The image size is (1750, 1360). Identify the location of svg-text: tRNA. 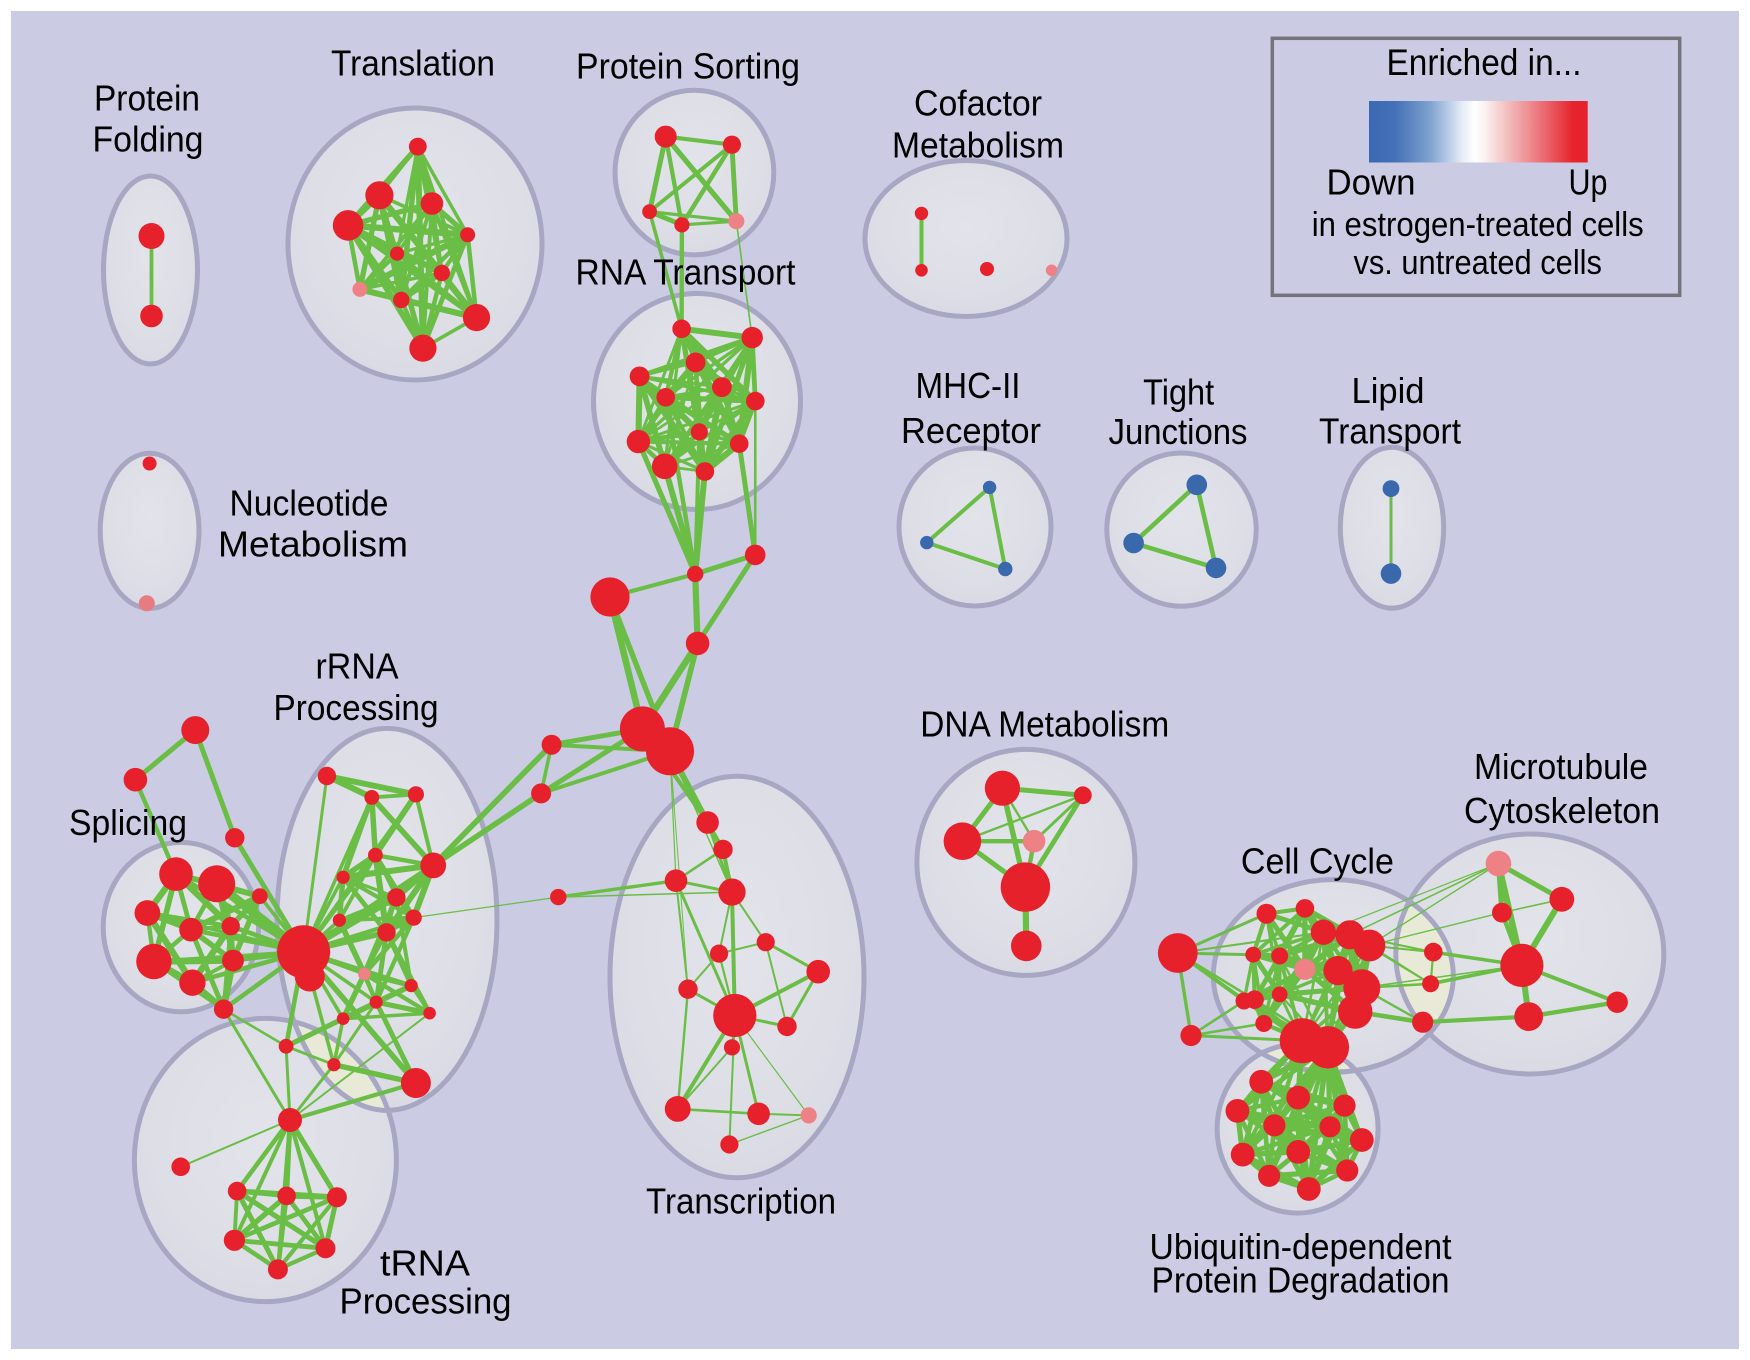
(425, 1262).